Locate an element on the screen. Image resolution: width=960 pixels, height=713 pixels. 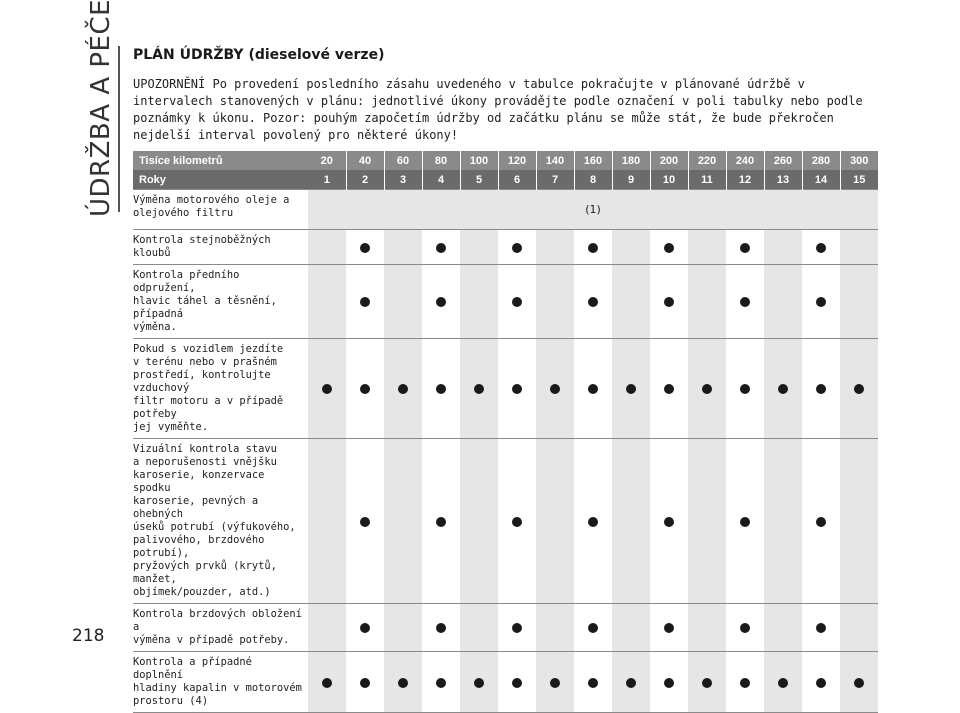
header-year-13: 13 is located at coordinates (783, 180).